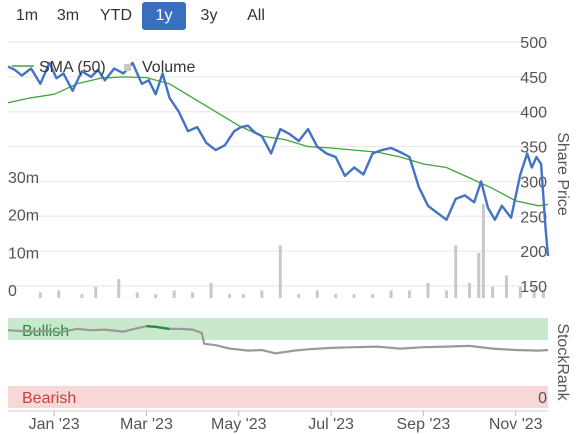 Image resolution: width=582 pixels, height=434 pixels. I want to click on rank-axis-zero-label: 0, so click(542, 398).